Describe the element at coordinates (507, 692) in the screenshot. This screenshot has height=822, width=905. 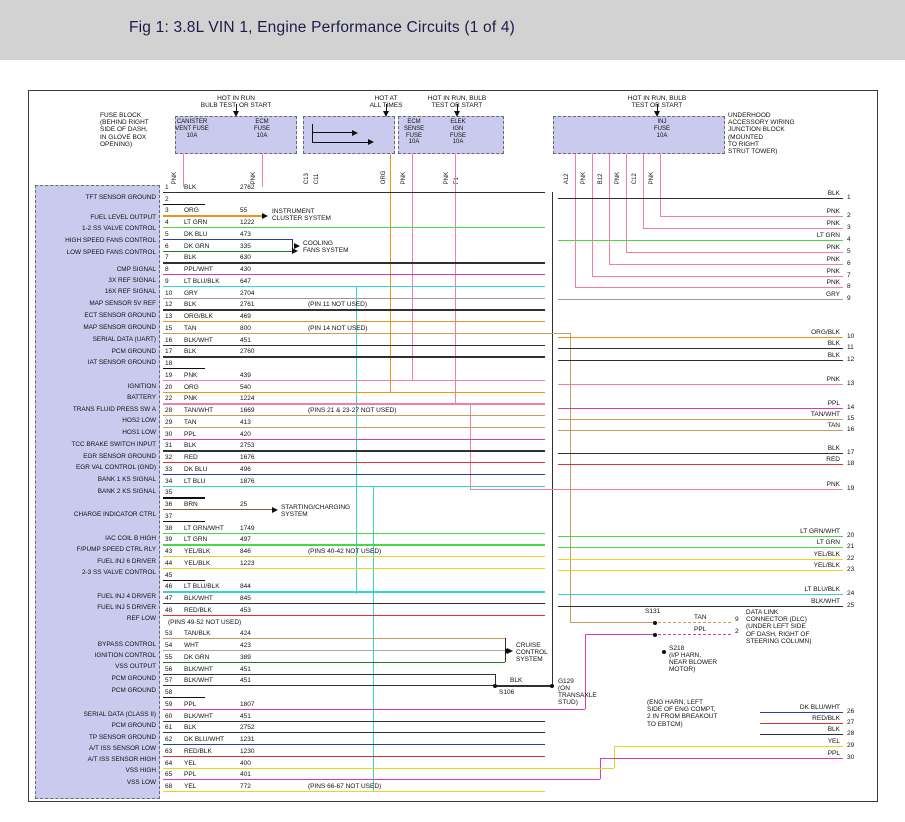
I see `splice-label: S106` at that location.